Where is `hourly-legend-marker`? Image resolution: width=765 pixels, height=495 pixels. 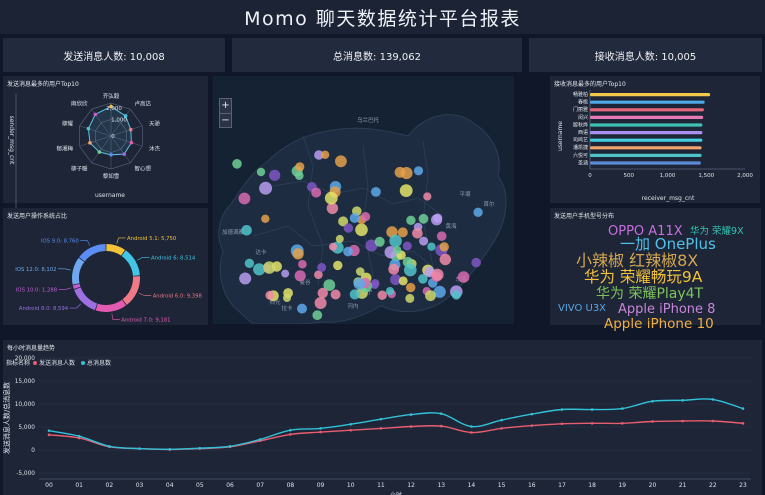
hourly-legend-marker is located at coordinates (83, 363).